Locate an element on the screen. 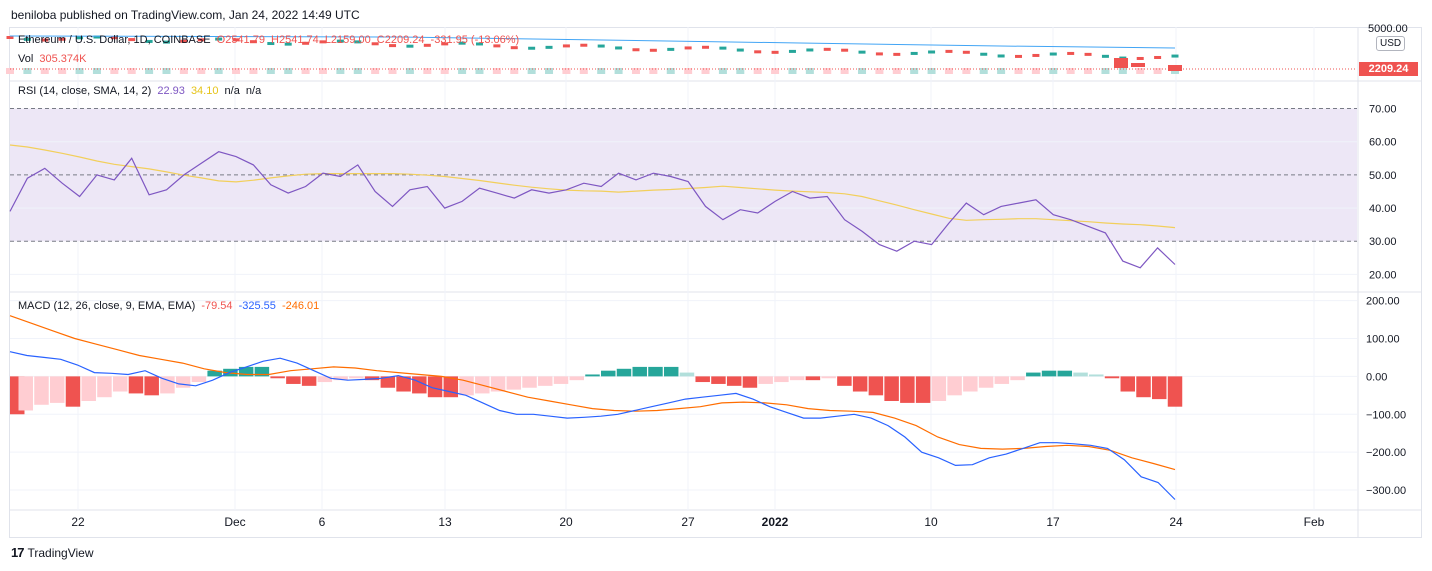 The width and height of the screenshot is (1432, 571). rsi-y-tick: 30.00 is located at coordinates (1383, 242).